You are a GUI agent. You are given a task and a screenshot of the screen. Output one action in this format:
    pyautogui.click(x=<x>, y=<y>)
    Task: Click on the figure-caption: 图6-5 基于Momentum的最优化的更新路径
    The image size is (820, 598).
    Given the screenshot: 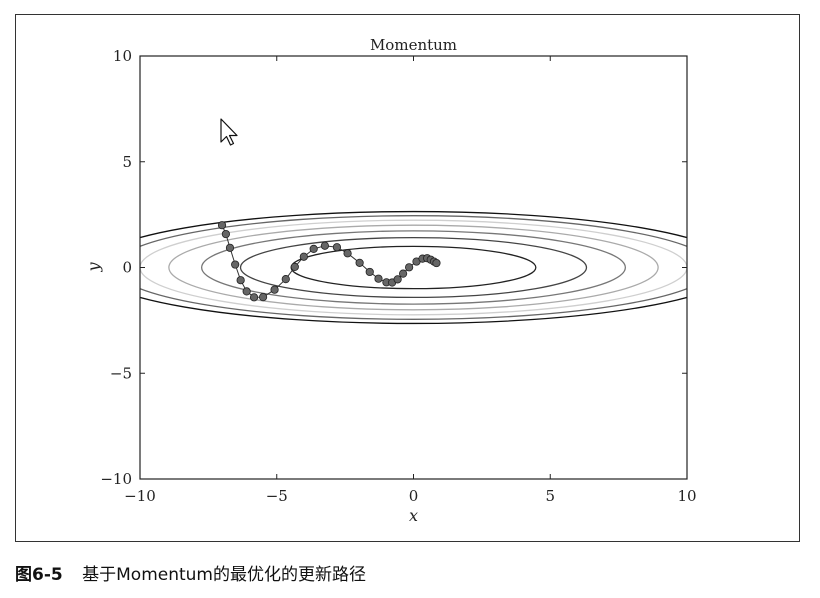 What is the action you would take?
    pyautogui.click(x=190, y=572)
    